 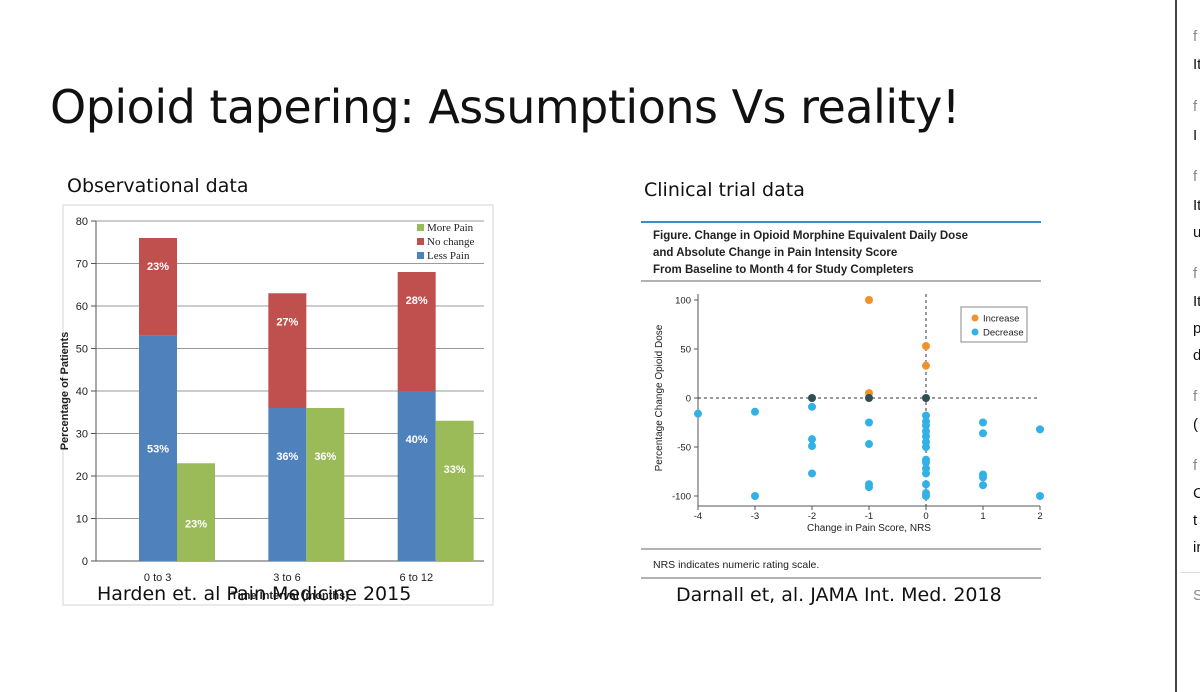 What do you see at coordinates (1196, 547) in the screenshot?
I see `side-panel-text: ir` at bounding box center [1196, 547].